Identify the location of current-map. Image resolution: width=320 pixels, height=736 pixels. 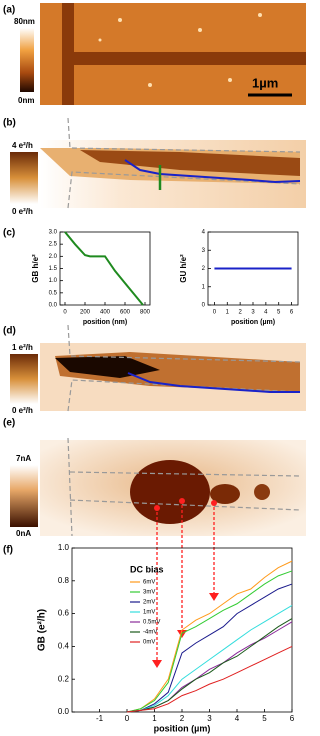
(173, 487).